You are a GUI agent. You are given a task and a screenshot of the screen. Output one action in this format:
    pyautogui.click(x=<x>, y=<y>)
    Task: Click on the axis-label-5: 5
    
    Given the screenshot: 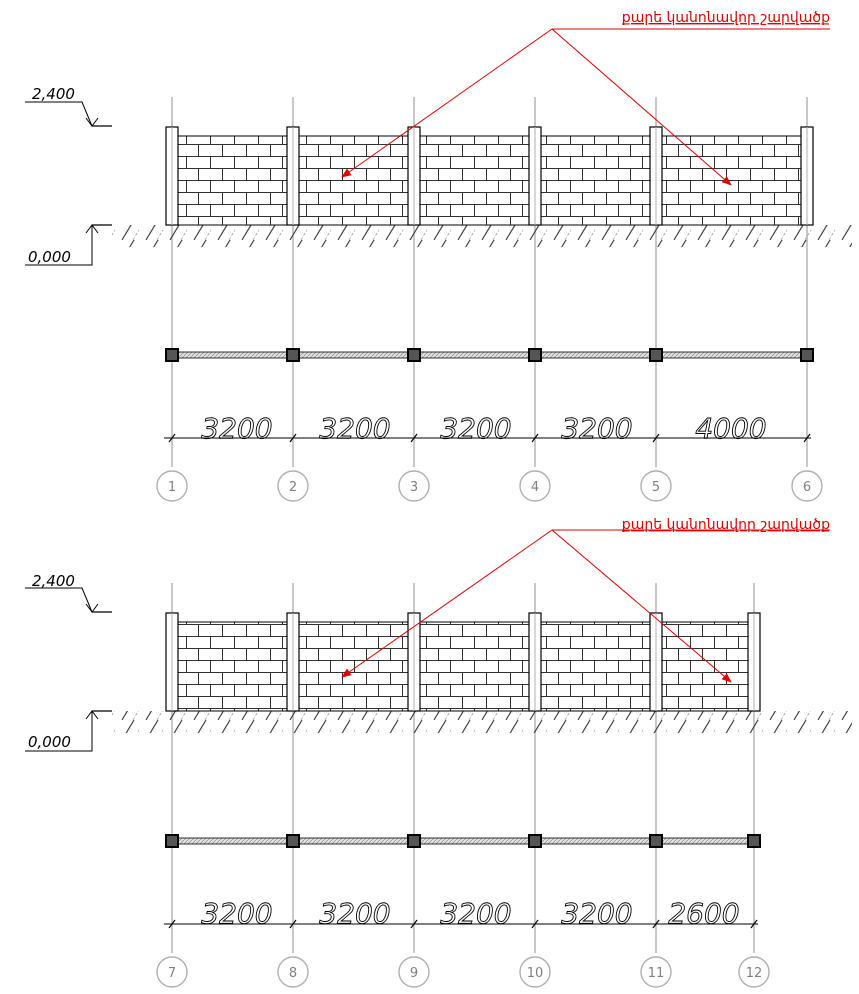 What is the action you would take?
    pyautogui.click(x=656, y=487)
    